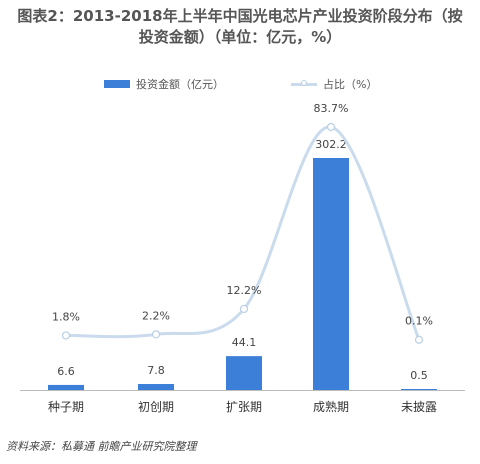 The height and width of the screenshot is (464, 480). What do you see at coordinates (66, 316) in the screenshot?
I see `share-value-label-1: 1.8%` at bounding box center [66, 316].